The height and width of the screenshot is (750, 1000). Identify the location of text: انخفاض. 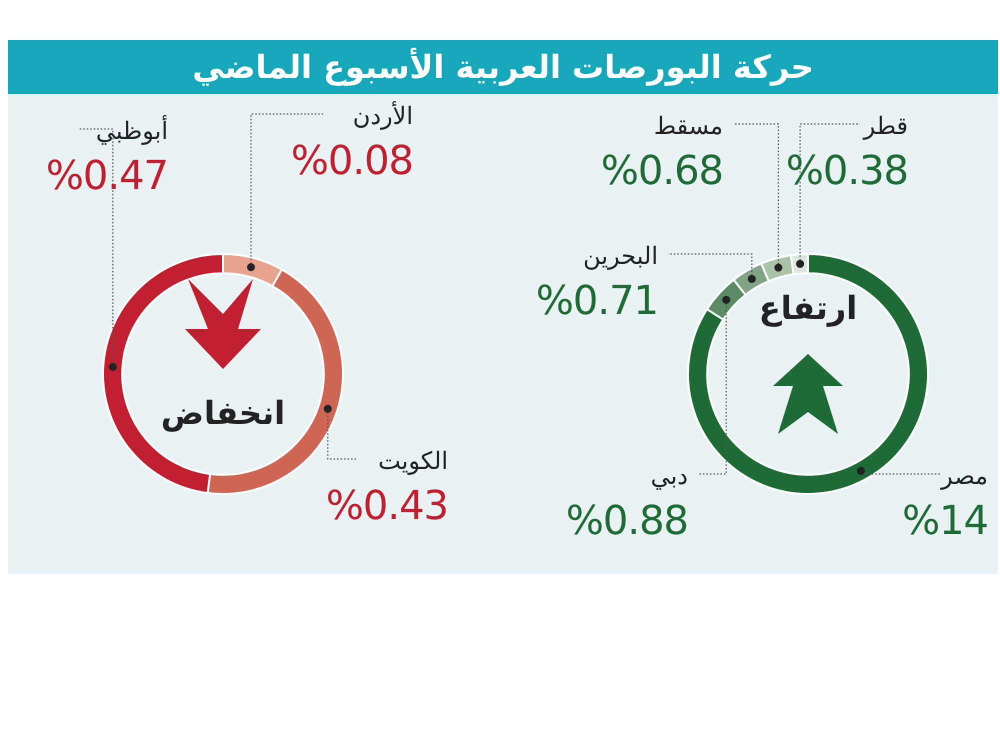
(223, 413).